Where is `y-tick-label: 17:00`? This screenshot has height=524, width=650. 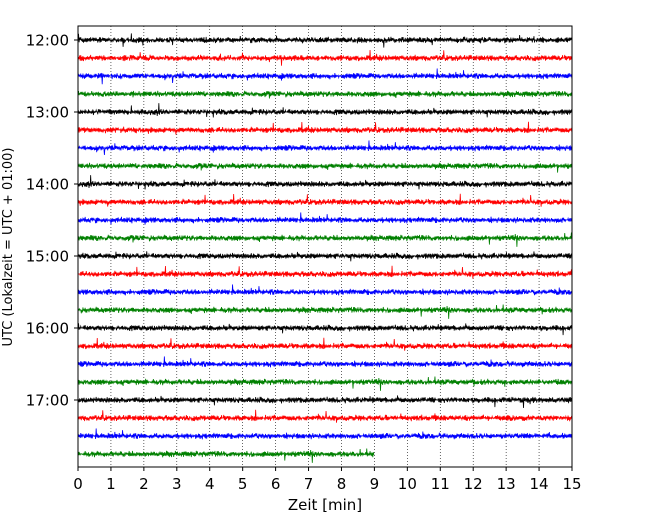 y-tick-label: 17:00 is located at coordinates (47, 401).